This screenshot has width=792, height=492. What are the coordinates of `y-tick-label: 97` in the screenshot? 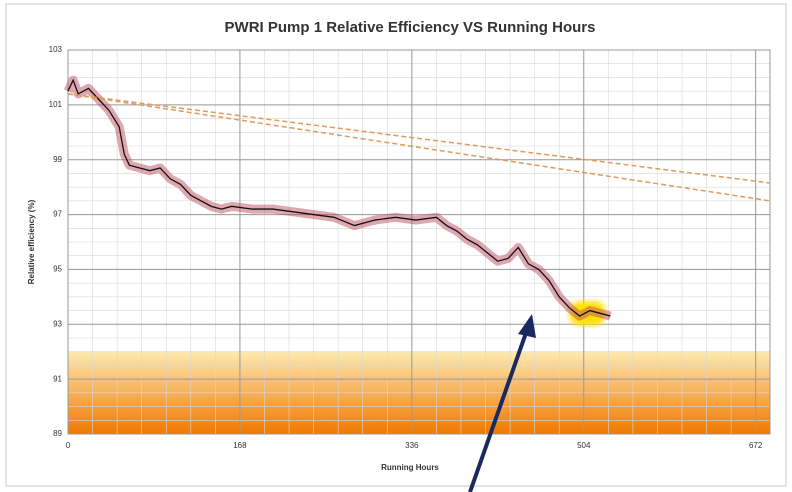 It's located at (57, 214).